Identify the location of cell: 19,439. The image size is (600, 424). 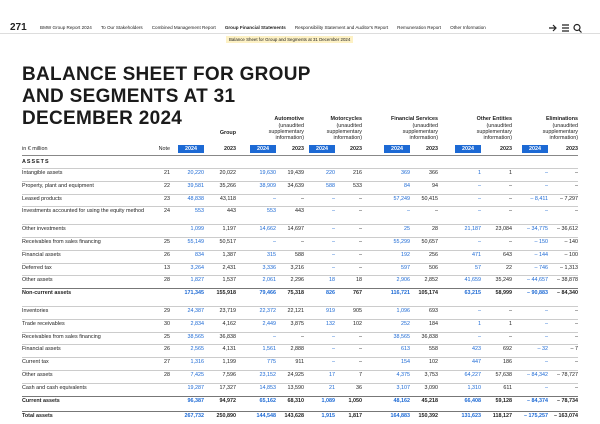
(296, 173).